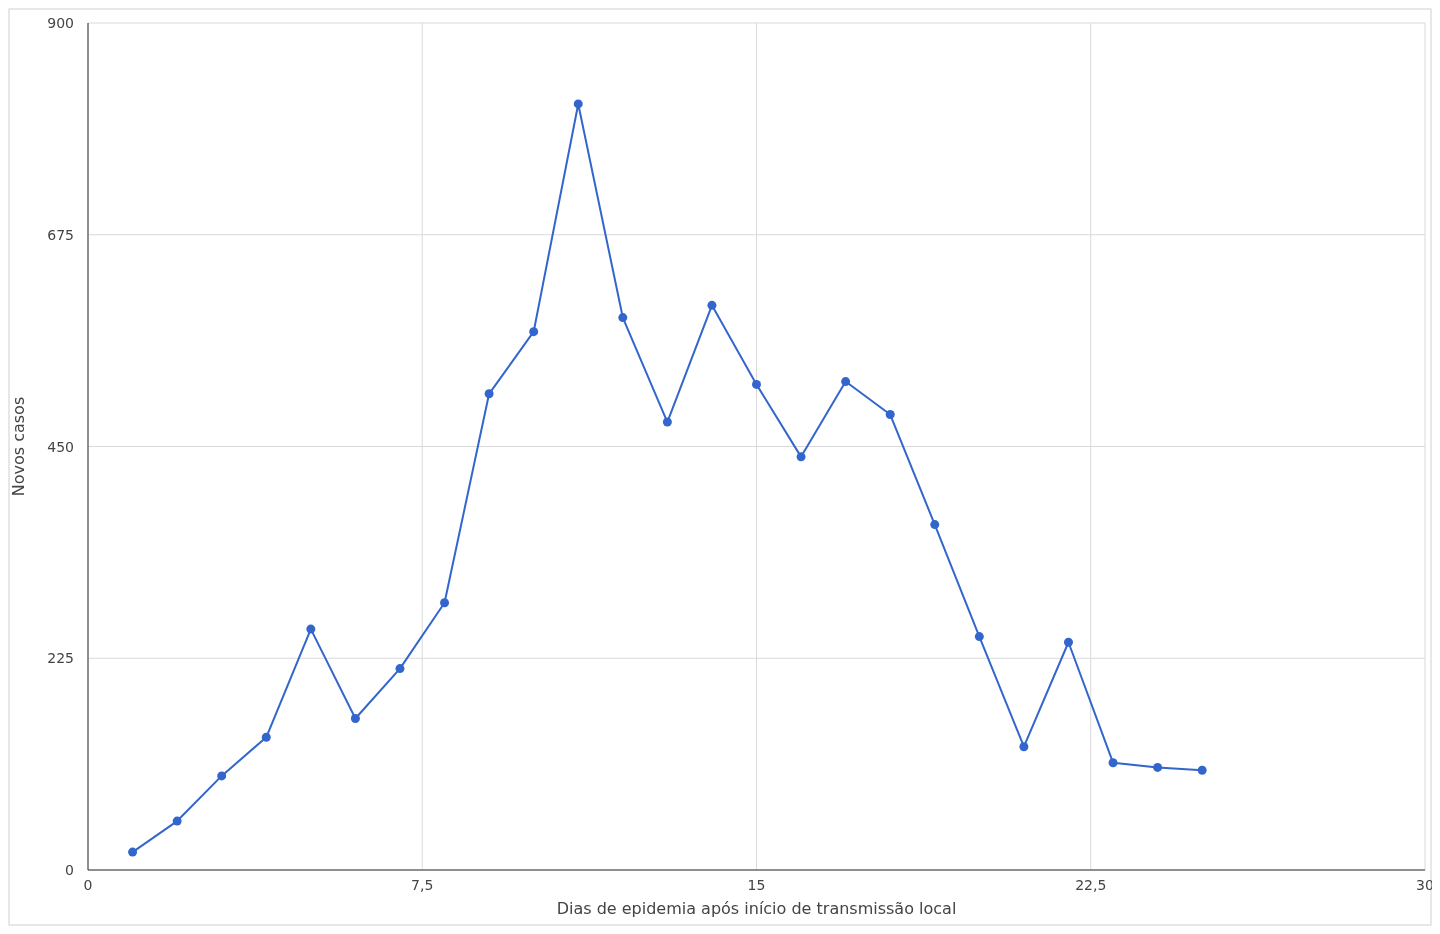  I want to click on x-axis-title: Dias de epidemia após início de transmissão local, so click(756, 908).